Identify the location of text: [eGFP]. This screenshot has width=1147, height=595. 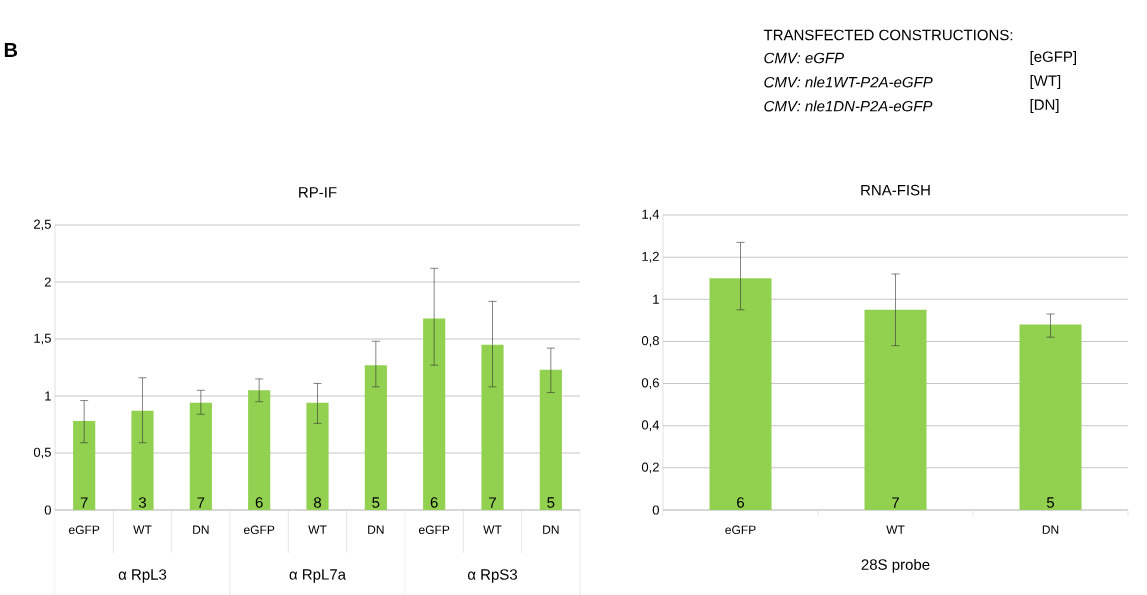
(1053, 58).